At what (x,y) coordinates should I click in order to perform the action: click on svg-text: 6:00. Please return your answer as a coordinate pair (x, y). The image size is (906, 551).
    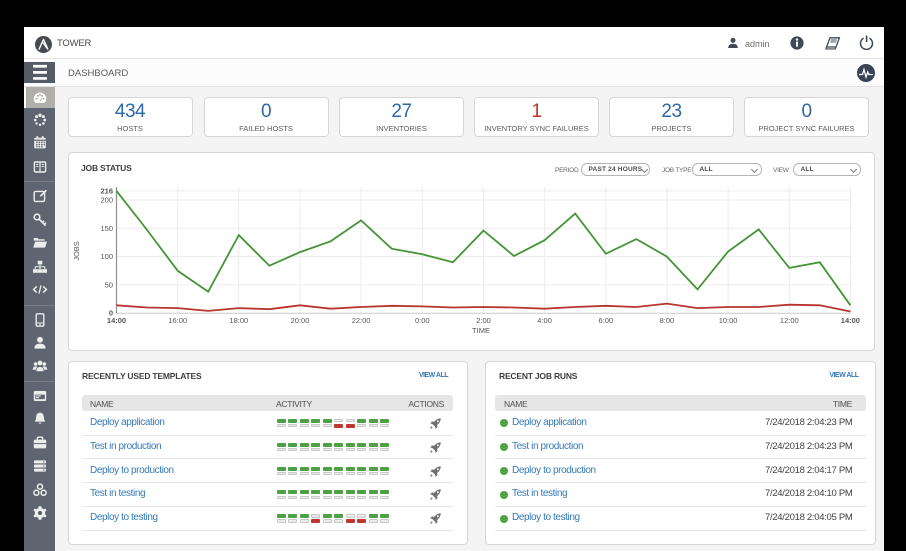
    Looking at the image, I should click on (605, 320).